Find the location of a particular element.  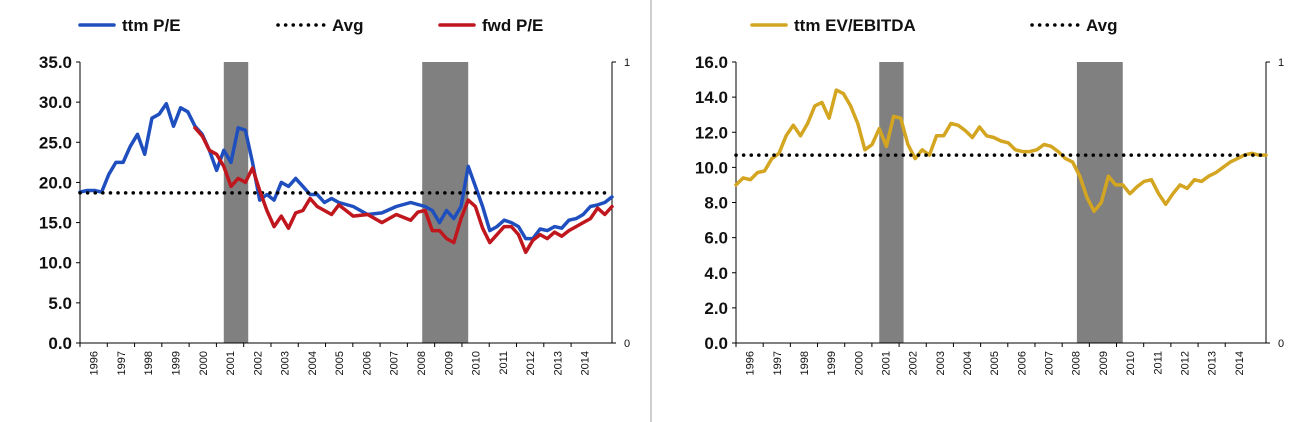

y-tick-label: 2.0 is located at coordinates (716, 308).